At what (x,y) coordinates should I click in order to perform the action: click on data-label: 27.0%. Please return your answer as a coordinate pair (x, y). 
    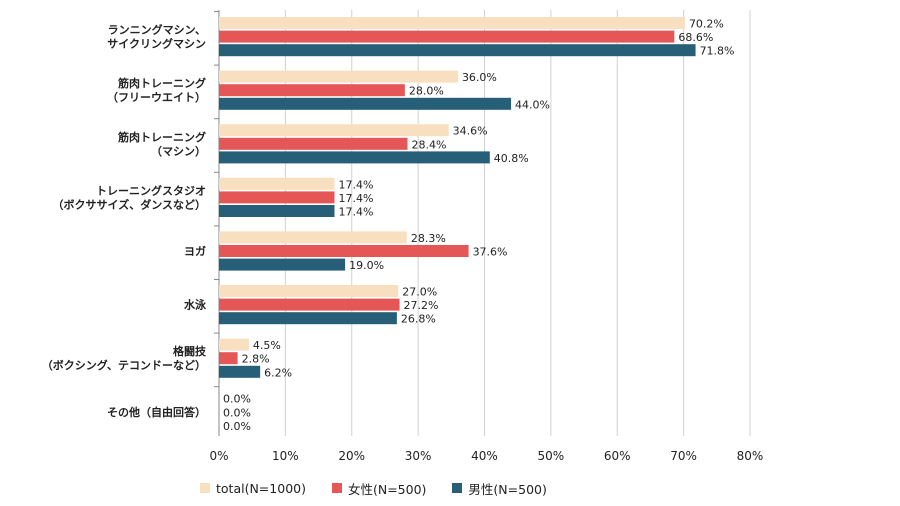
    Looking at the image, I should click on (419, 292).